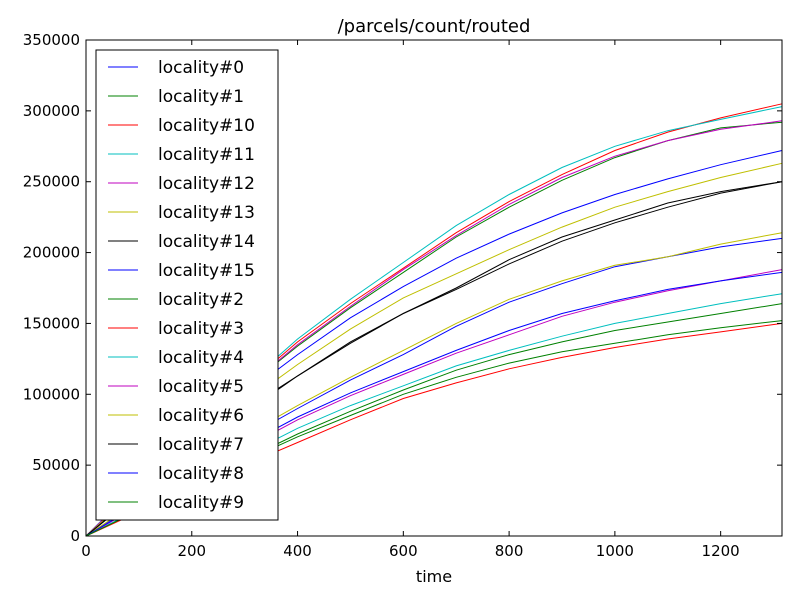 This screenshot has width=800, height=600. What do you see at coordinates (615, 551) in the screenshot?
I see `x-tick-label: 1000` at bounding box center [615, 551].